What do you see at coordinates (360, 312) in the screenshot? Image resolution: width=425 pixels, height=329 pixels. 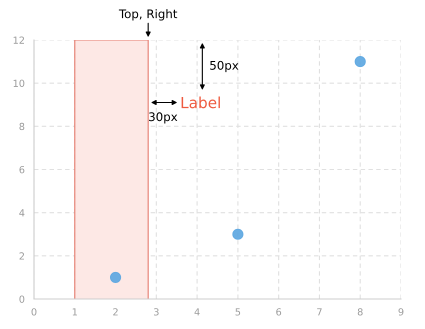 I see `x-tick-label: 8` at bounding box center [360, 312].